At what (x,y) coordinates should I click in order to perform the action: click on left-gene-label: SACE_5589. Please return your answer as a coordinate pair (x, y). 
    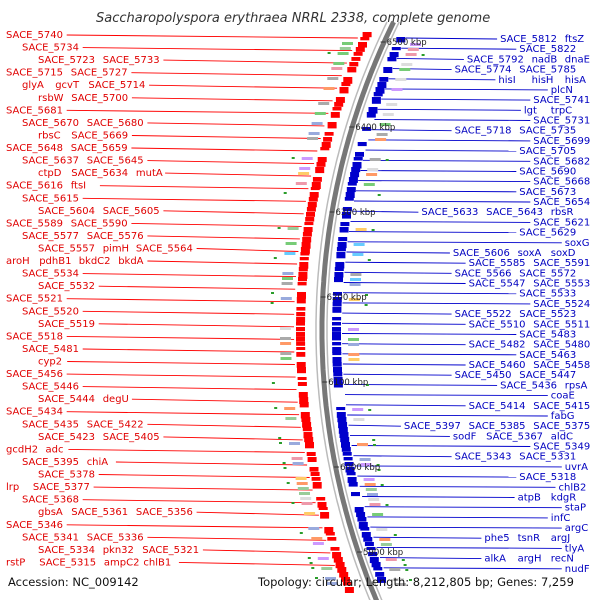
    Looking at the image, I should click on (34, 223).